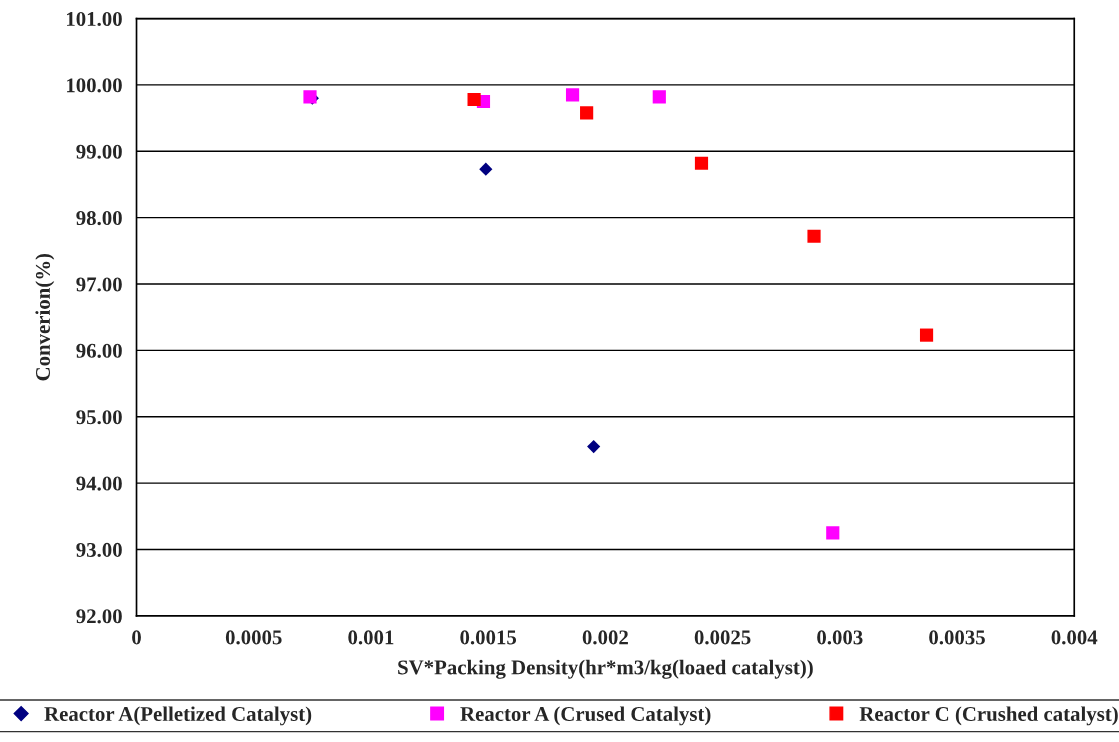  Describe the element at coordinates (136, 637) in the screenshot. I see `x-tick-label: 0` at that location.